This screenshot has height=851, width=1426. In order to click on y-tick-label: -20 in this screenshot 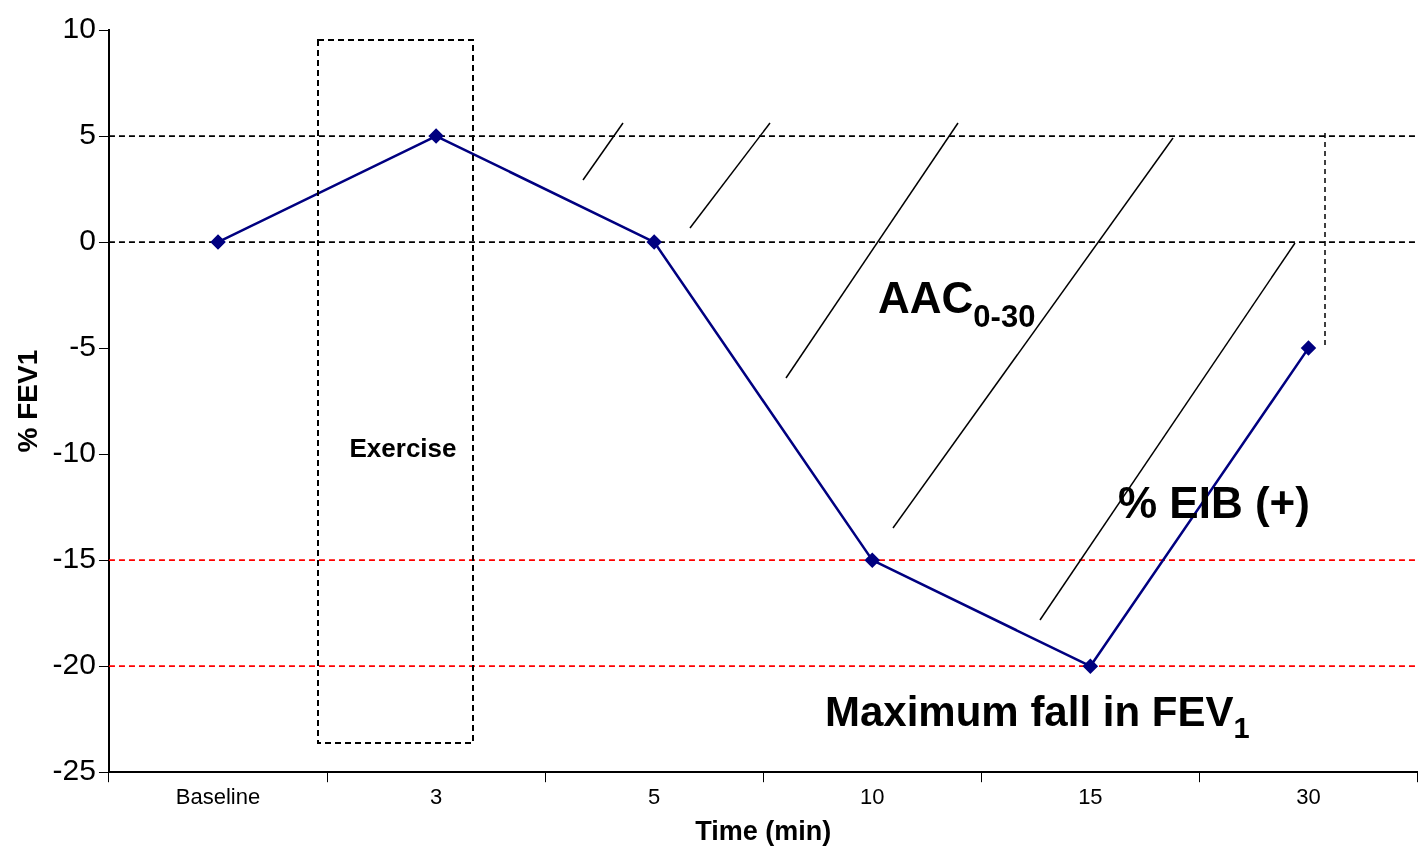, I will do `click(74, 664)`.